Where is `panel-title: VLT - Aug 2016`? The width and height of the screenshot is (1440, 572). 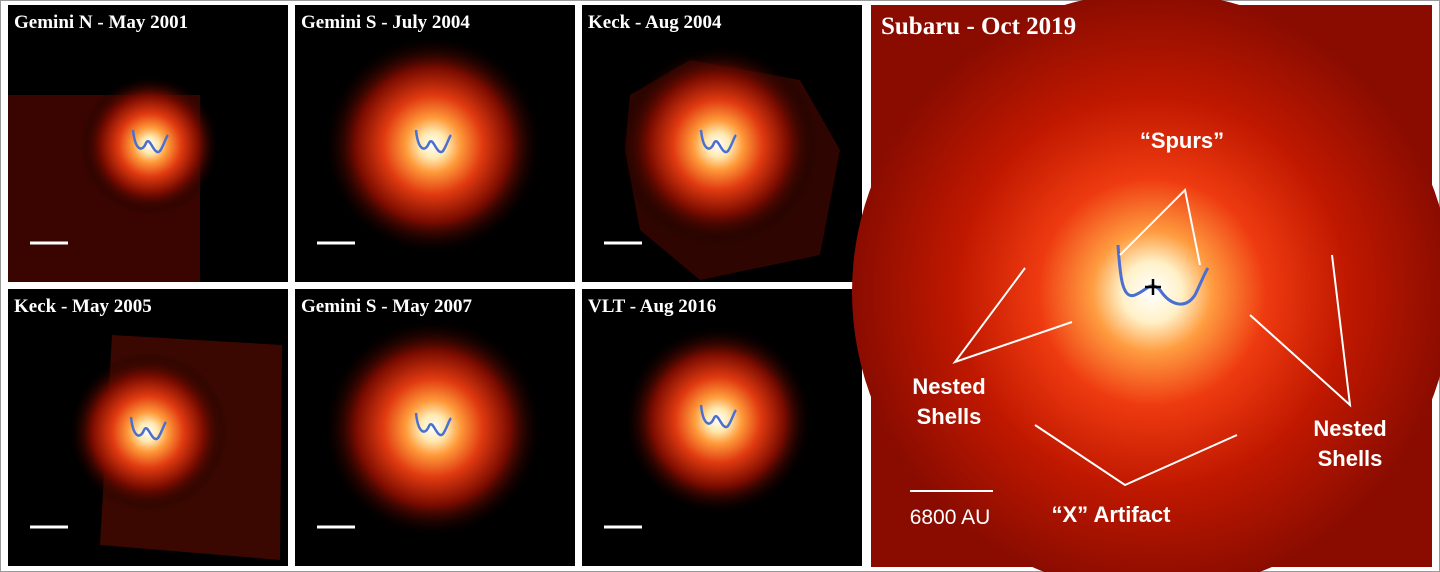 panel-title: VLT - Aug 2016 is located at coordinates (652, 306).